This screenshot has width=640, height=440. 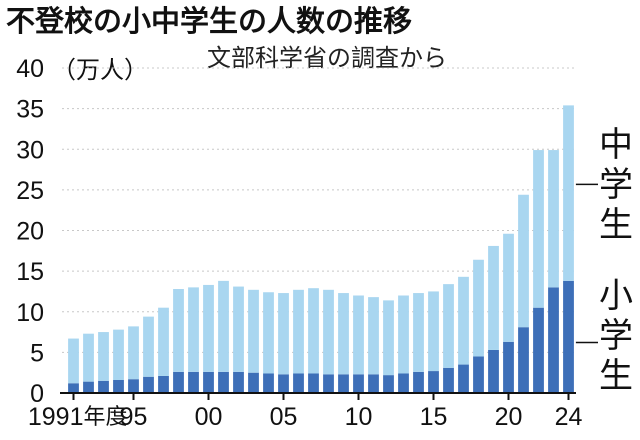 What do you see at coordinates (616, 336) in the screenshot?
I see `elementary-label-char: 学` at bounding box center [616, 336].